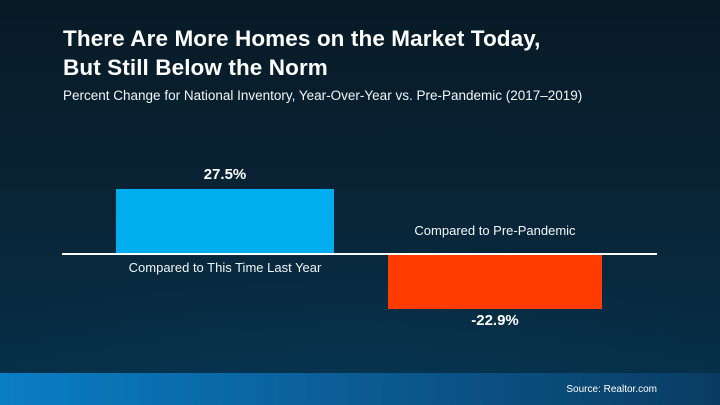 The image size is (720, 405). I want to click on footer-bar: Source: Realtor.com, so click(360, 389).